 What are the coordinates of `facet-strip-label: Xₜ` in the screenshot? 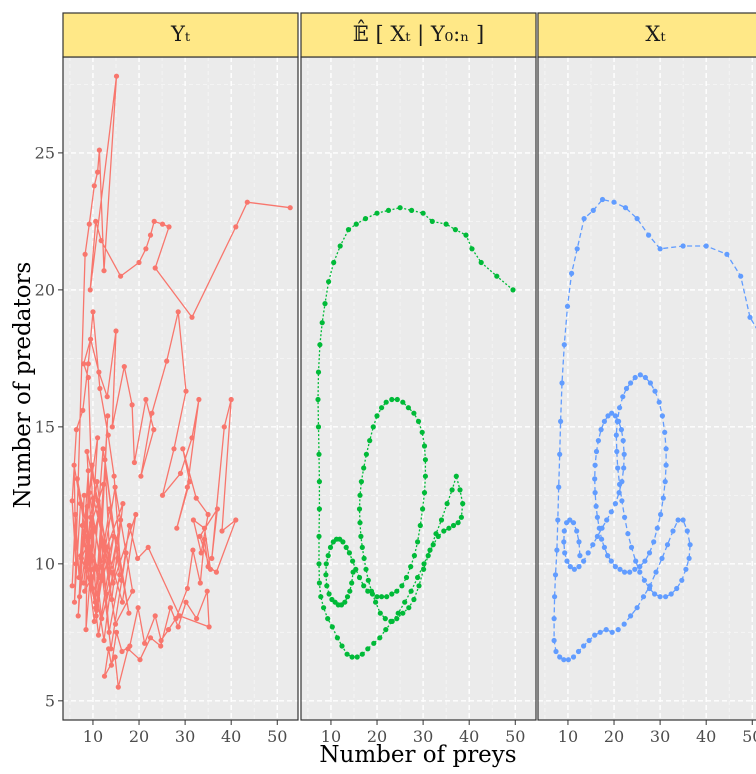 It's located at (655, 34).